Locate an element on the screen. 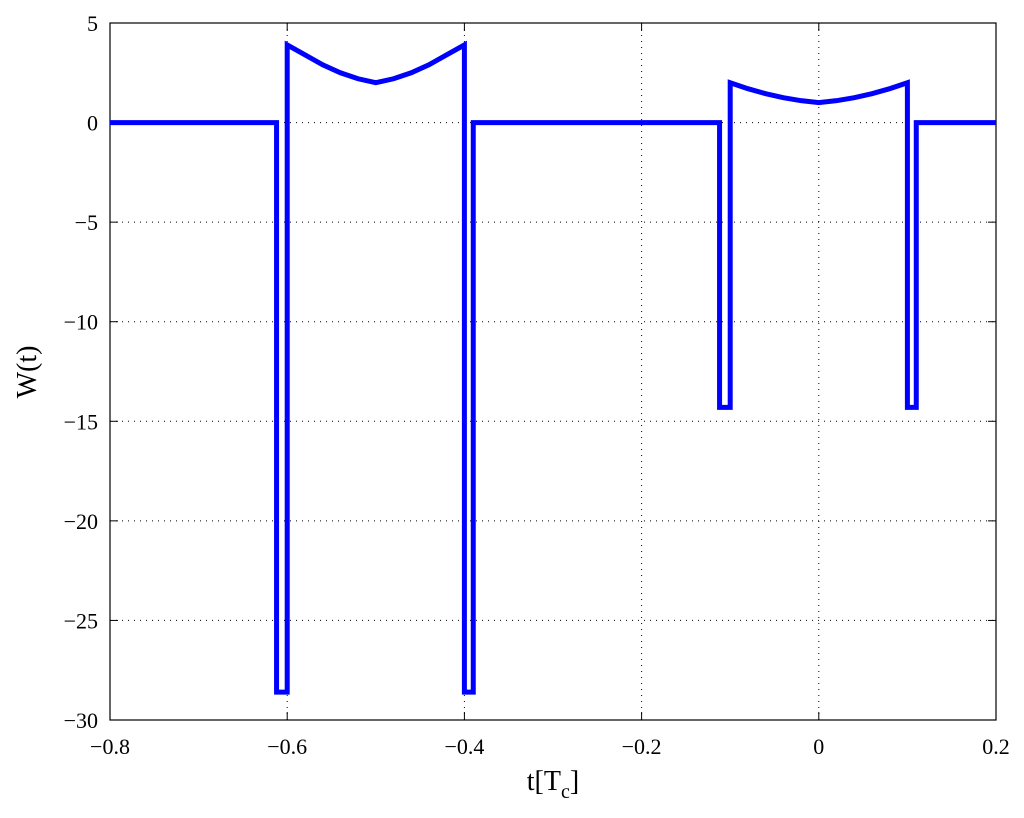 Image resolution: width=1024 pixels, height=818 pixels. y-tick-label: 5 is located at coordinates (92, 23).